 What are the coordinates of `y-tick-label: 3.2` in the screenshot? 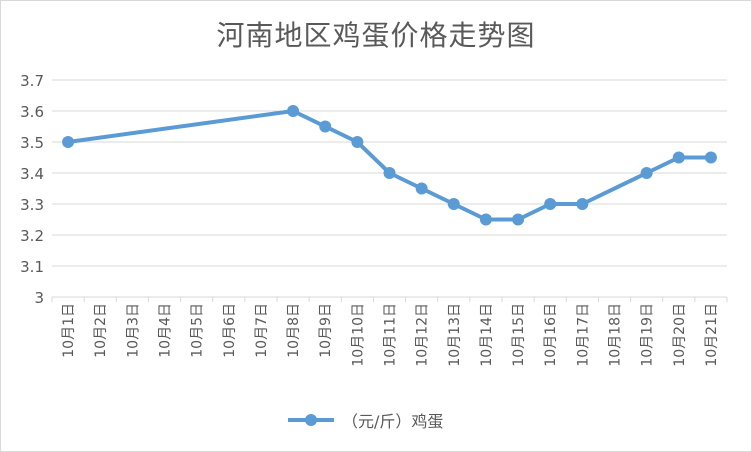 It's located at (32, 236).